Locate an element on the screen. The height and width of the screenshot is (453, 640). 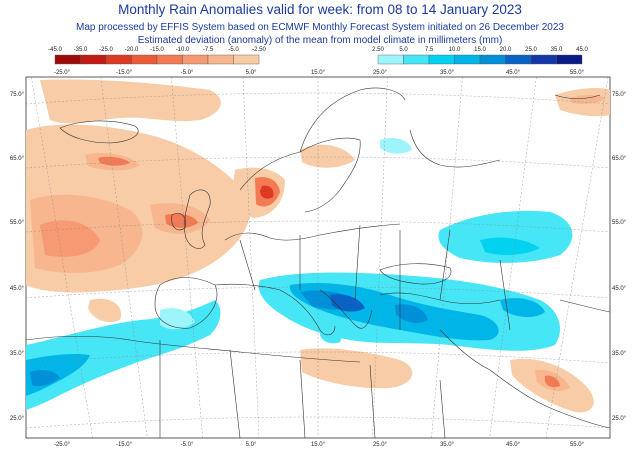
legend-negative-label: -35.0 is located at coordinates (81, 50).